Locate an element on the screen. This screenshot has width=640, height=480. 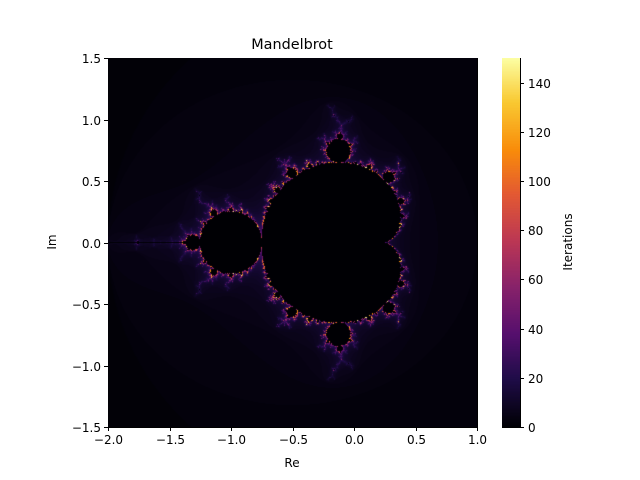
colorbar-axis: 0 20 40 60 80 100 120 140 is located at coordinates (535, 256).